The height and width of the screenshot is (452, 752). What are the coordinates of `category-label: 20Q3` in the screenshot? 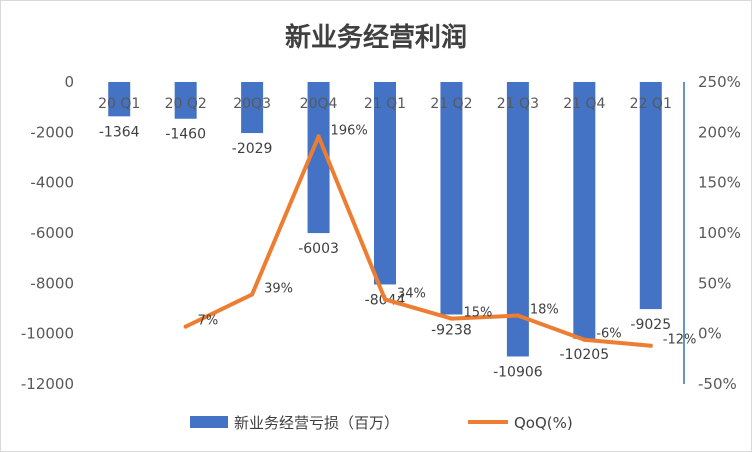 It's located at (252, 104).